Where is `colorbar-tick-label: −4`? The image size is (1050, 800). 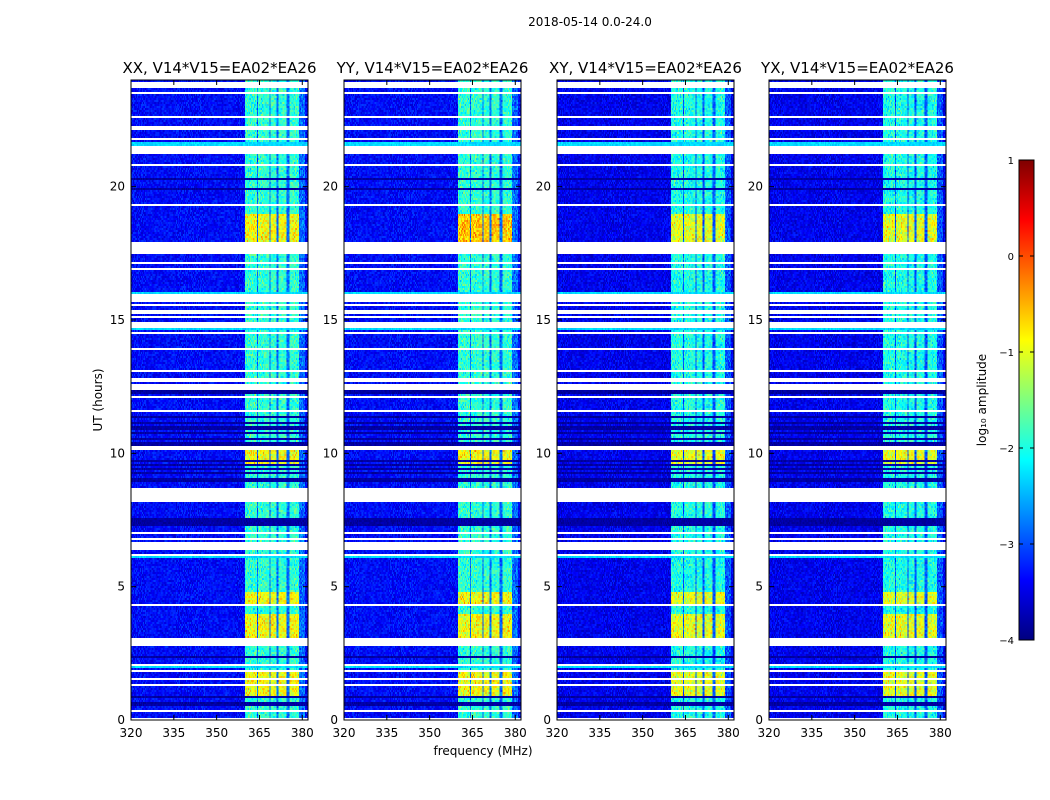
colorbar-tick-label: −4 is located at coordinates (1006, 641).